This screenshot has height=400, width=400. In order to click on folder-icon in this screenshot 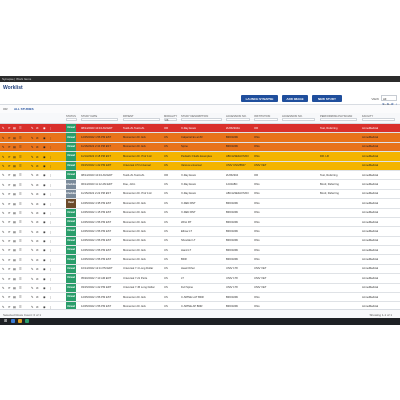, I will do `click(20, 321)`.